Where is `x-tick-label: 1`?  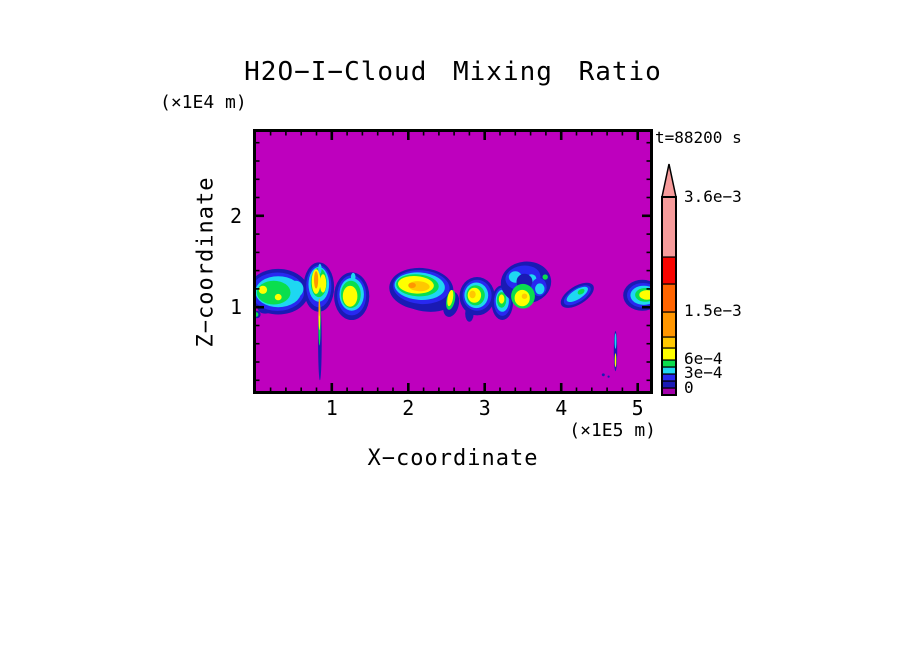 x-tick-label: 1 is located at coordinates (331, 408).